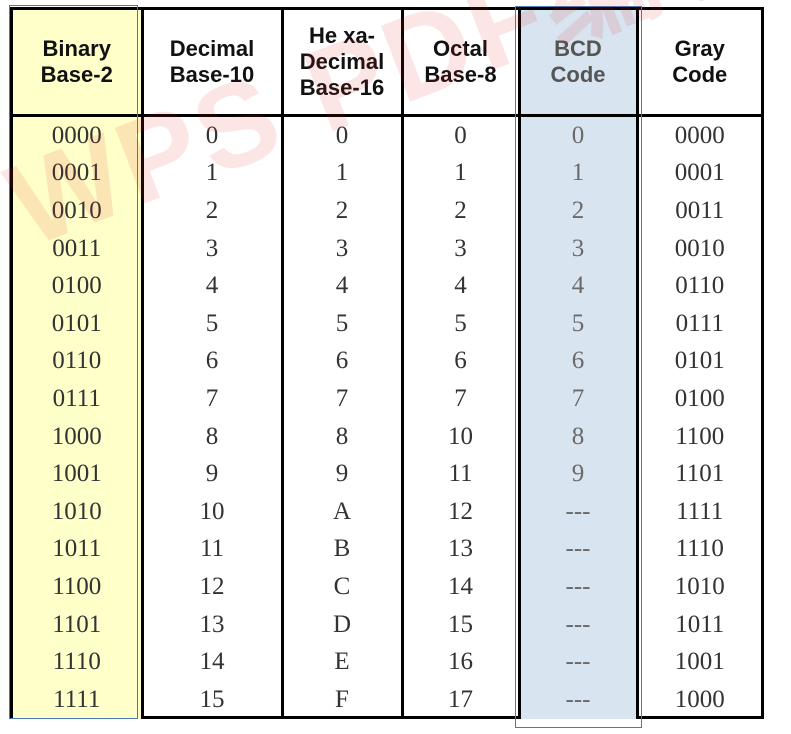  I want to click on cell-decimal: 15, so click(213, 699).